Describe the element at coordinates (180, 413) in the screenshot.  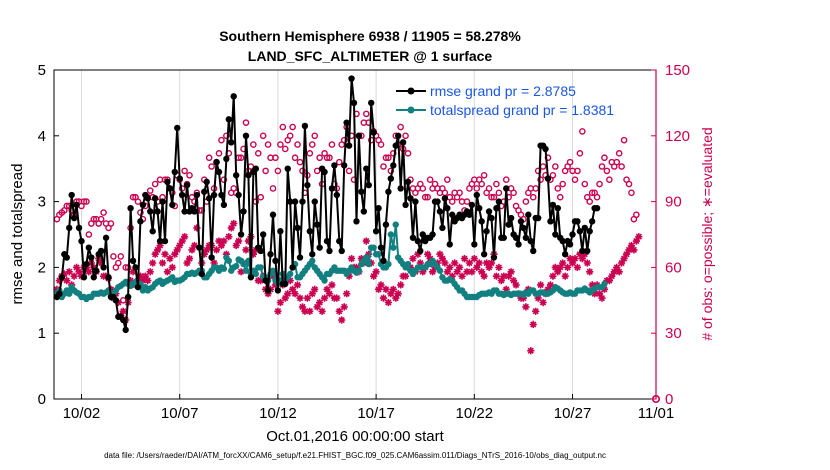
I see `x-tick-label: 10/07` at that location.